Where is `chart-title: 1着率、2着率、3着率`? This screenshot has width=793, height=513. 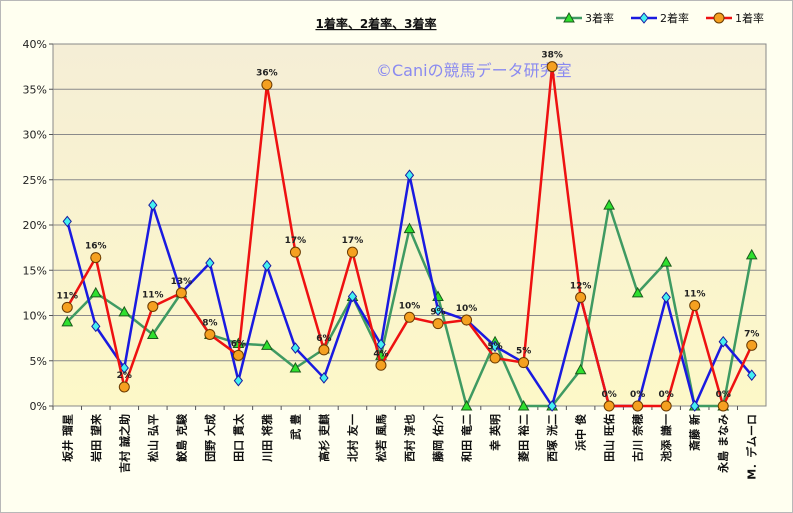 chart-title: 1着率、2着率、3着率 is located at coordinates (375, 23).